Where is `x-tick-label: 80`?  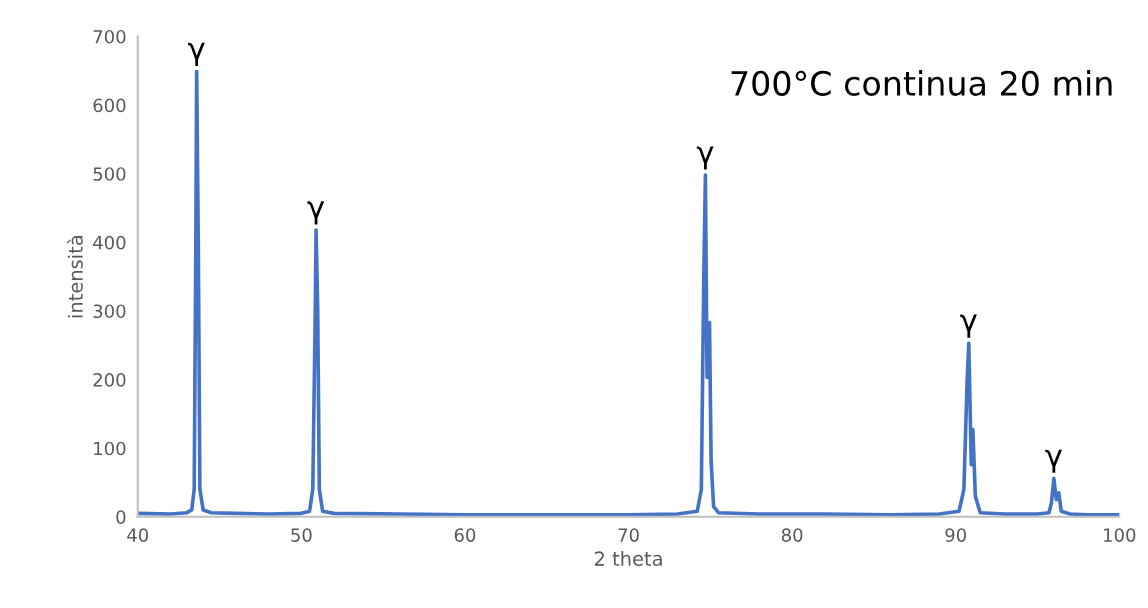 x-tick-label: 80 is located at coordinates (792, 535).